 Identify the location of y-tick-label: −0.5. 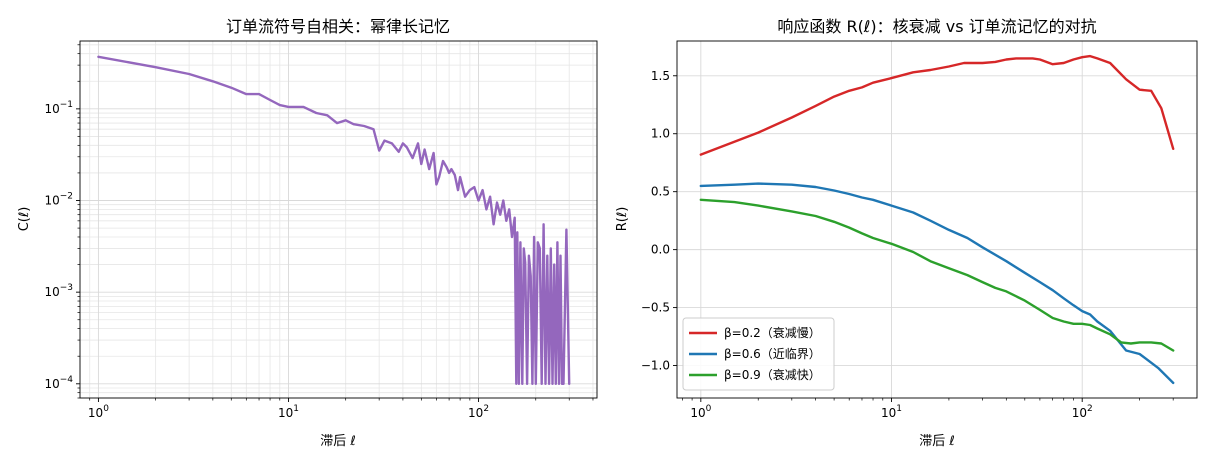
(655, 308).